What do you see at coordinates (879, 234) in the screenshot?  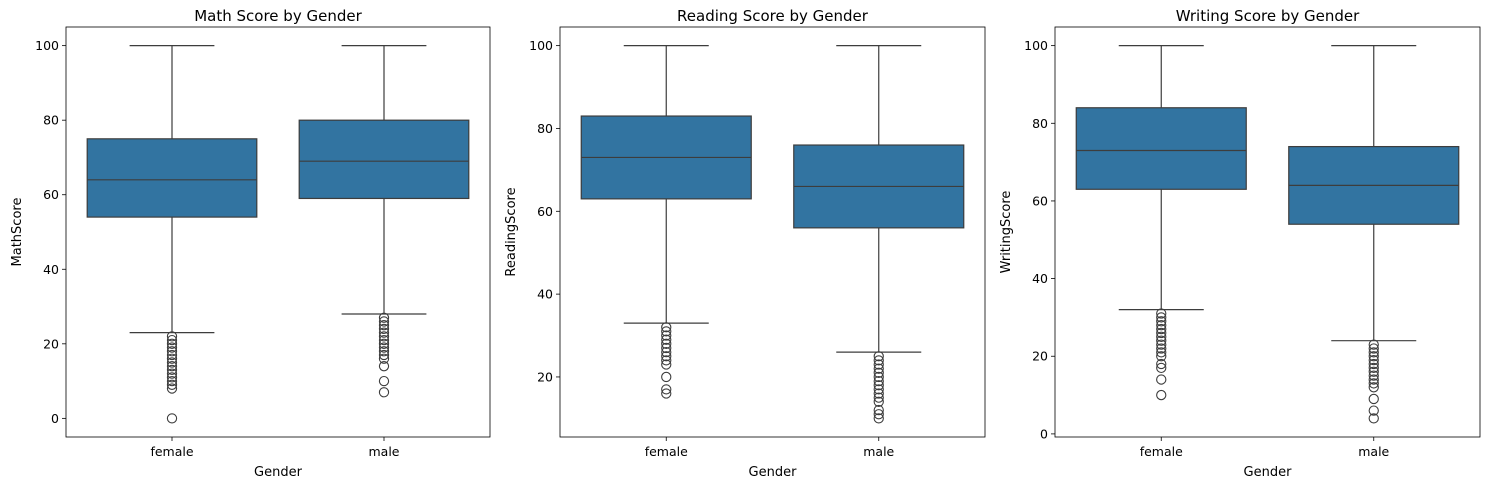 I see `box-male` at bounding box center [879, 234].